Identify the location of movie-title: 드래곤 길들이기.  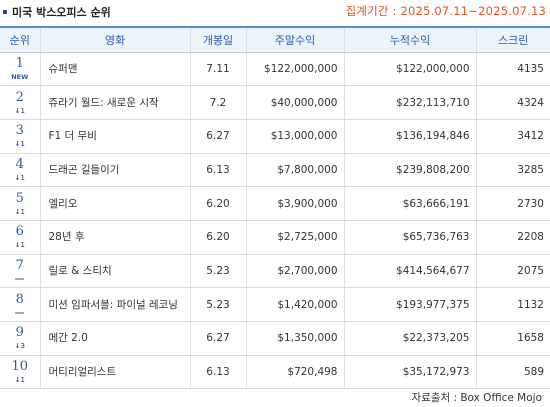
(114, 170).